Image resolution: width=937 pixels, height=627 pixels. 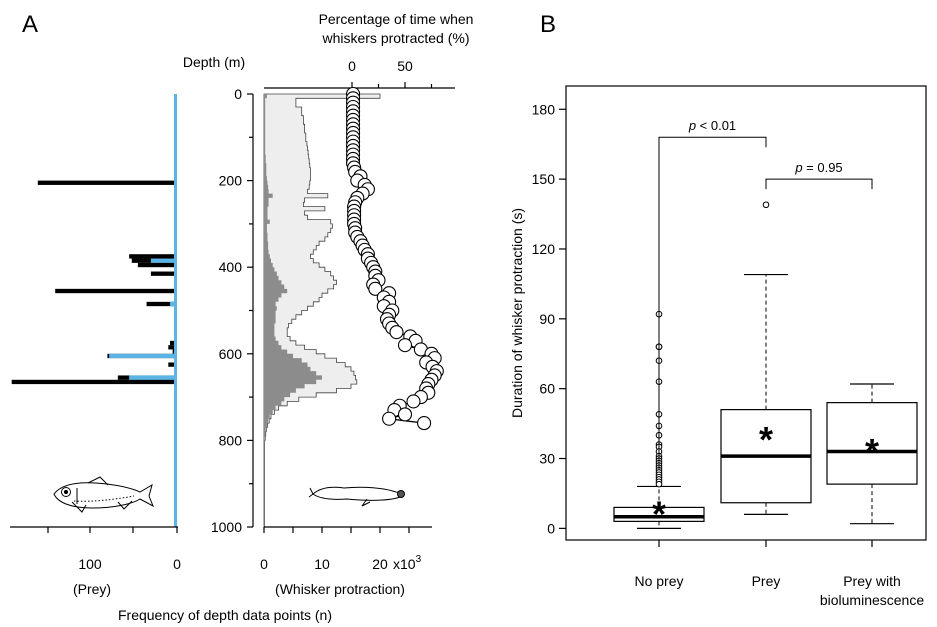 I want to click on panel-b-y-axis: 0 30 60 90 120 150 180, so click(x=549, y=318).